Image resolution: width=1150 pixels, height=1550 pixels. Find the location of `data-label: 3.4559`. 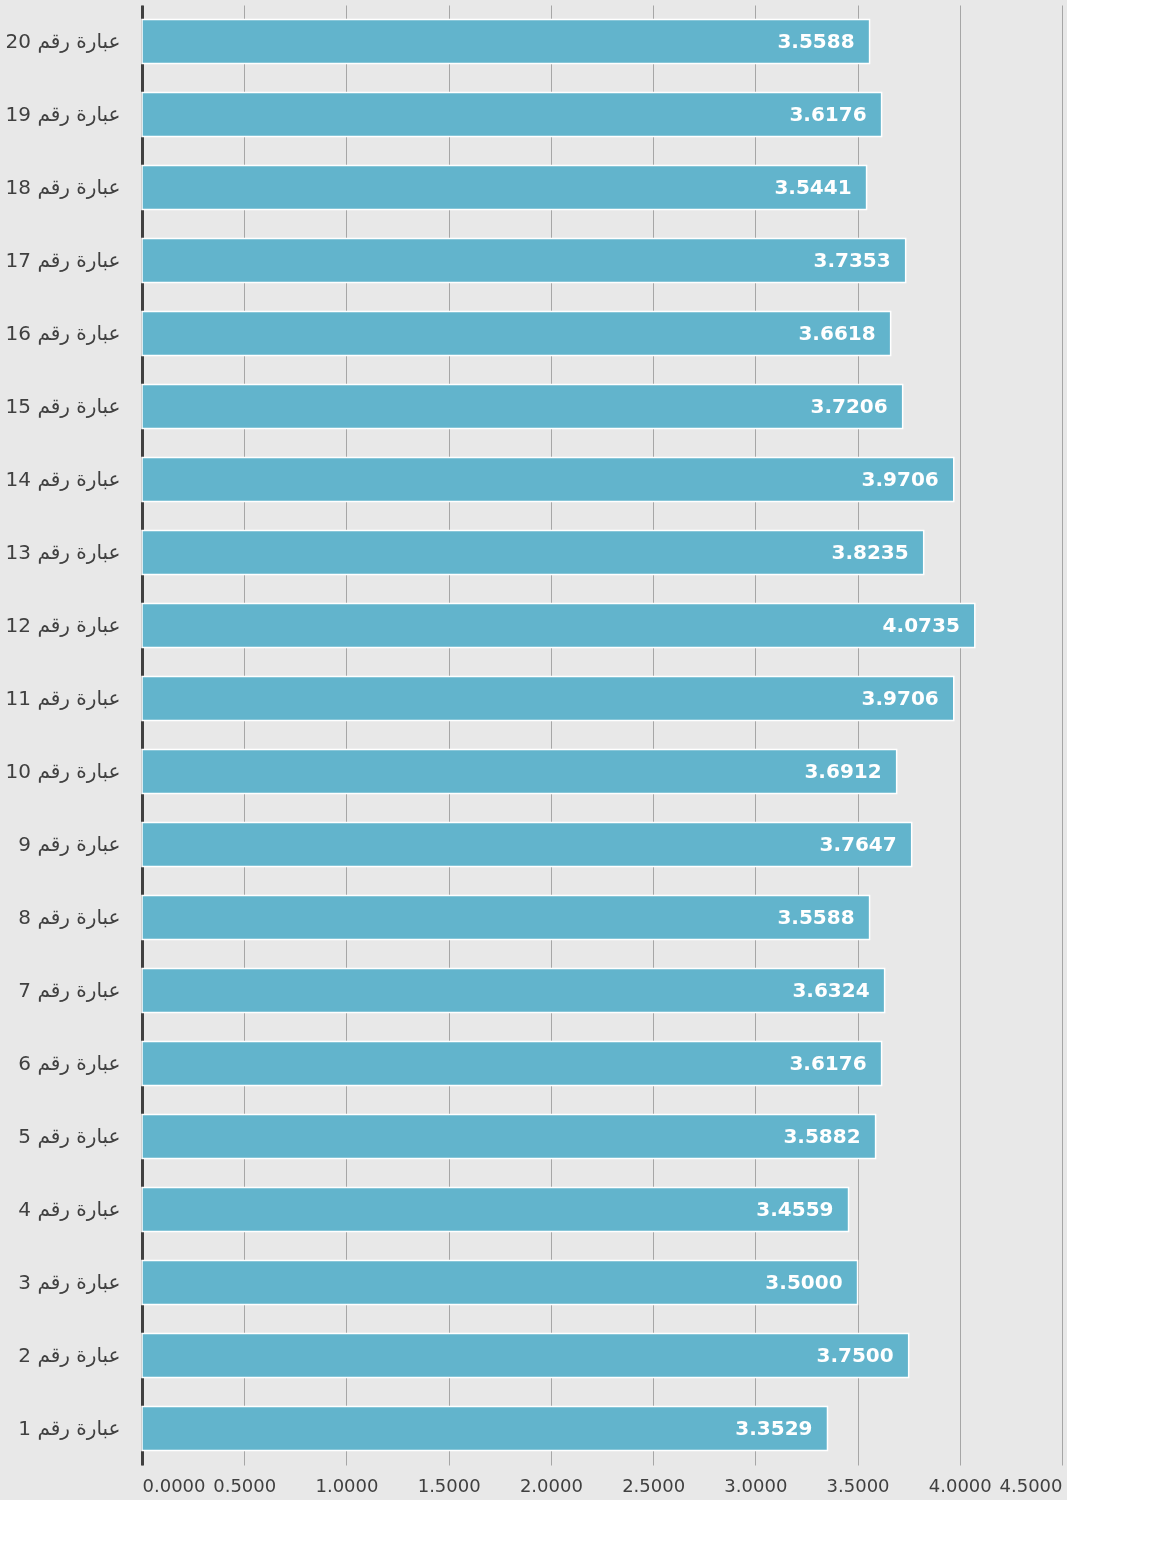

data-label: 3.4559 is located at coordinates (795, 1208).